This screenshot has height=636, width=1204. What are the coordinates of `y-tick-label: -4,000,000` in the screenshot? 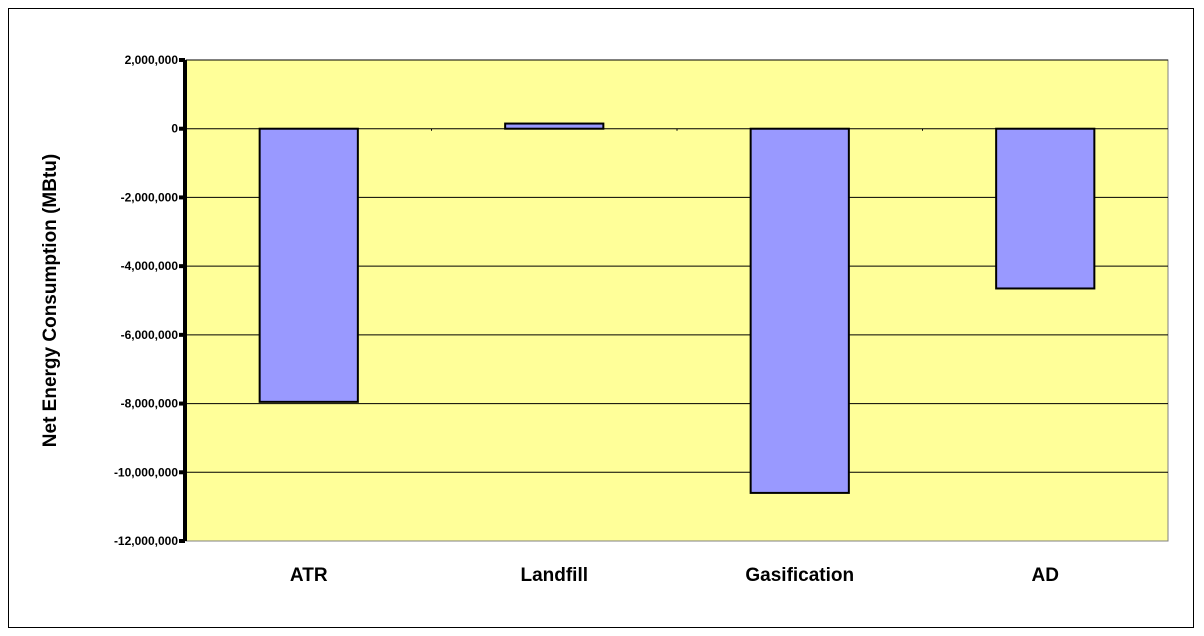 It's located at (150, 266).